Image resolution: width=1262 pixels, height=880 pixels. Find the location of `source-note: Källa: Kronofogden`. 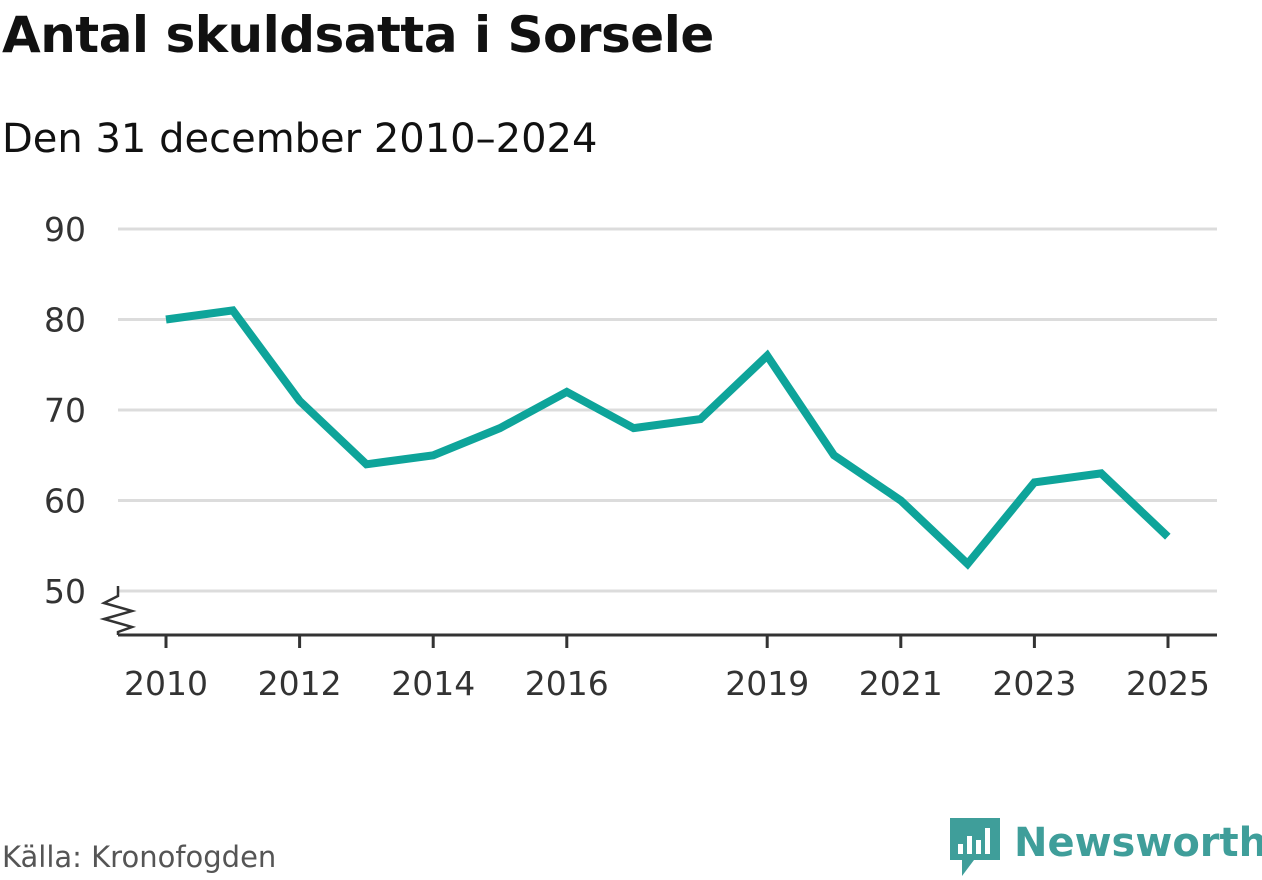

source-note: Källa: Kronofogden is located at coordinates (139, 857).